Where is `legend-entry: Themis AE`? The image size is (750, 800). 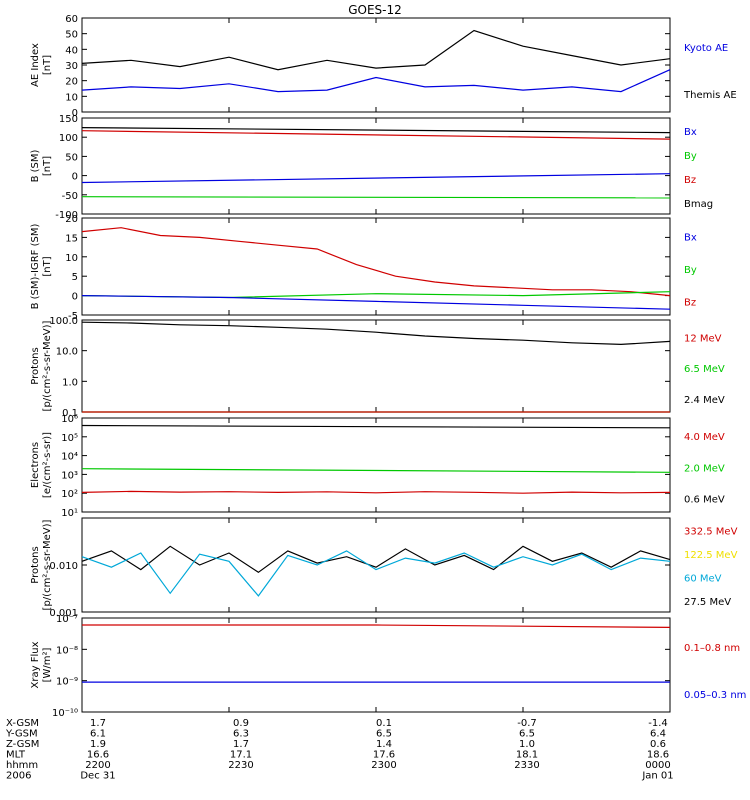 legend-entry: Themis AE is located at coordinates (710, 95).